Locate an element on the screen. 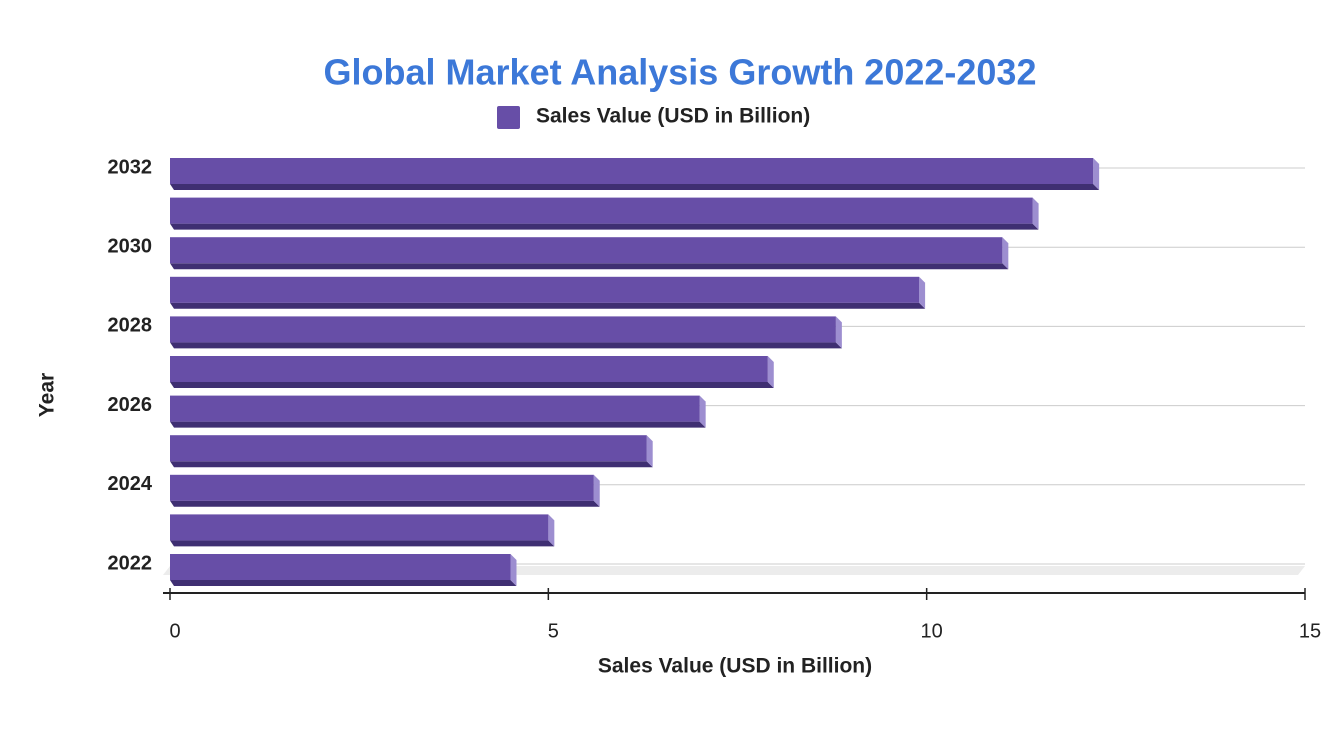 The height and width of the screenshot is (732, 1342). y-tick-label: 2030 is located at coordinates (130, 246).